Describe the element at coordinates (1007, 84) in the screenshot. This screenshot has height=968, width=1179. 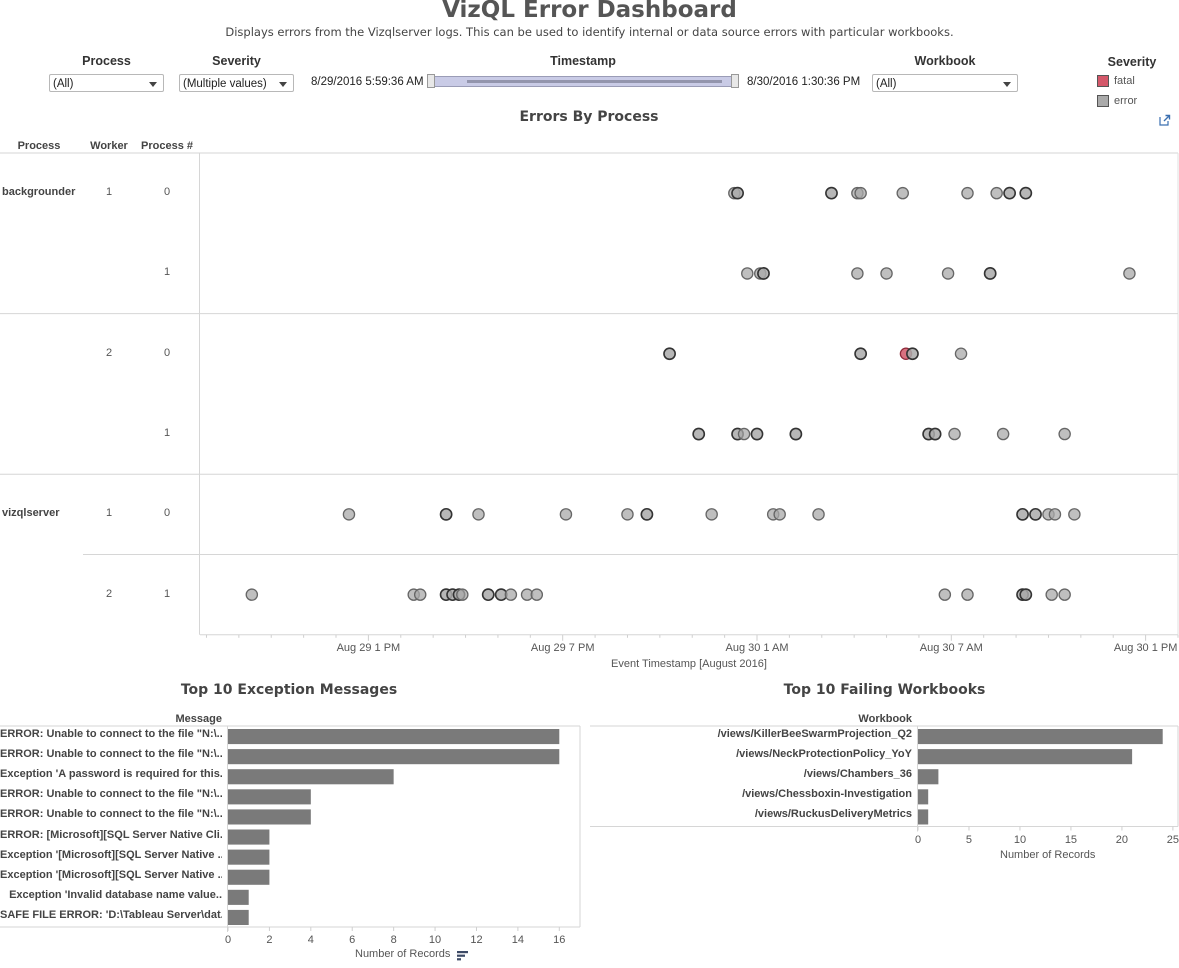
I see `chevron-down-icon` at that location.